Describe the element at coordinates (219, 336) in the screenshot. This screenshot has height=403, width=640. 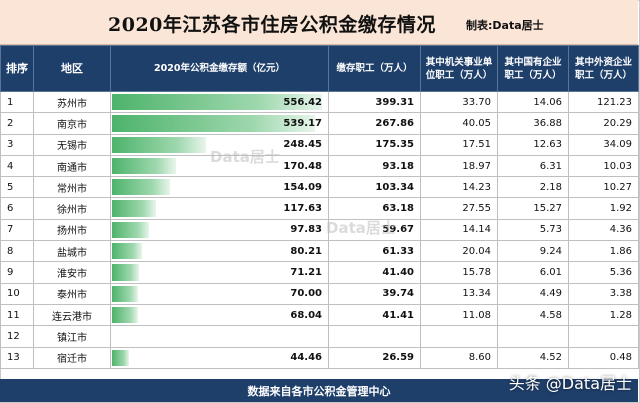
I see `cell-amount` at that location.